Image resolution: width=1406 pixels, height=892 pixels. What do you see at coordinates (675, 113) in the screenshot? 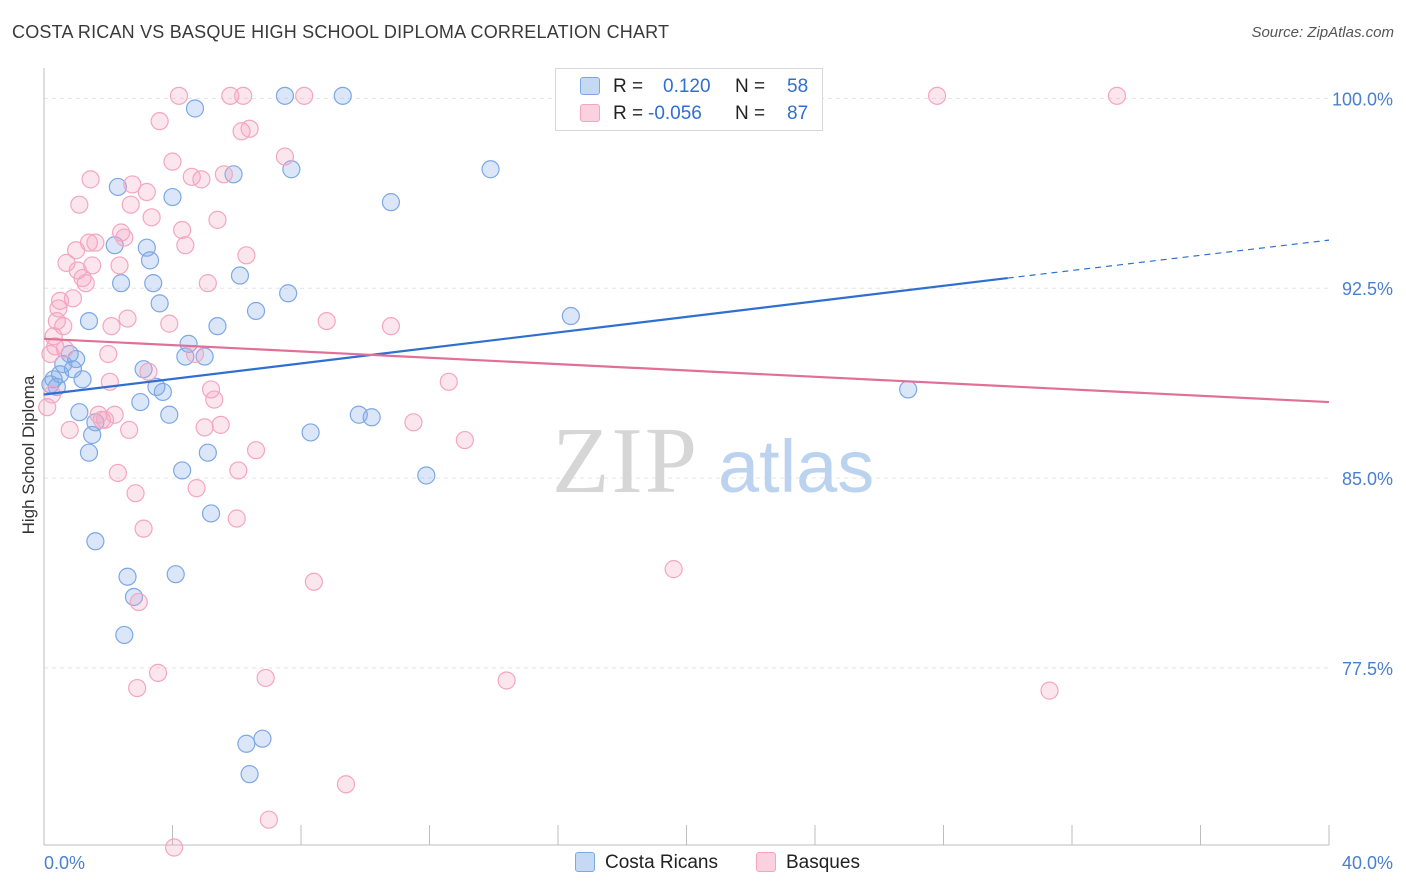
I see `legend-r-value: -0.056` at bounding box center [675, 113].